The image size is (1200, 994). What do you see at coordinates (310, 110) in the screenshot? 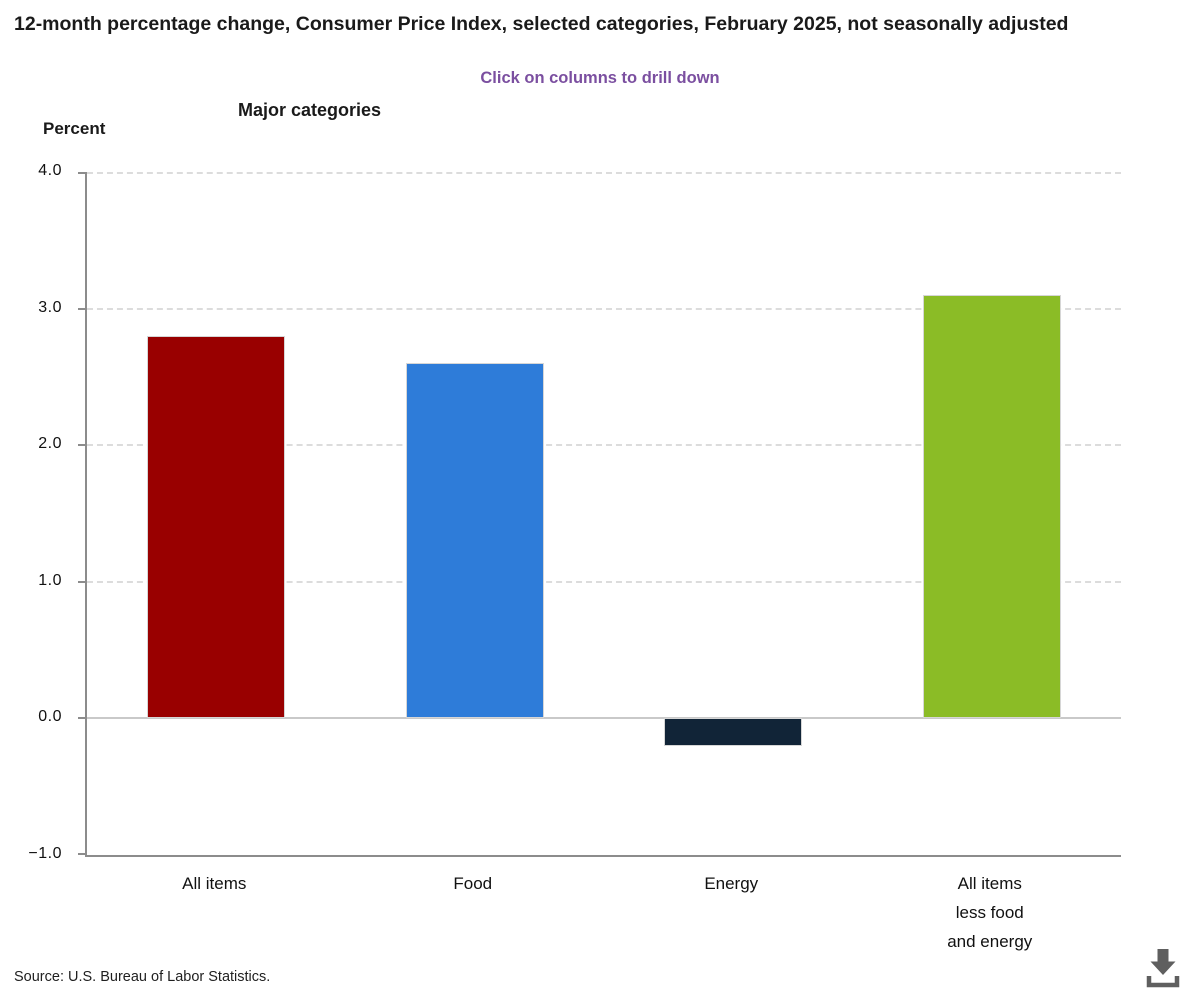
I see `chart-group-title: Major categories` at bounding box center [310, 110].